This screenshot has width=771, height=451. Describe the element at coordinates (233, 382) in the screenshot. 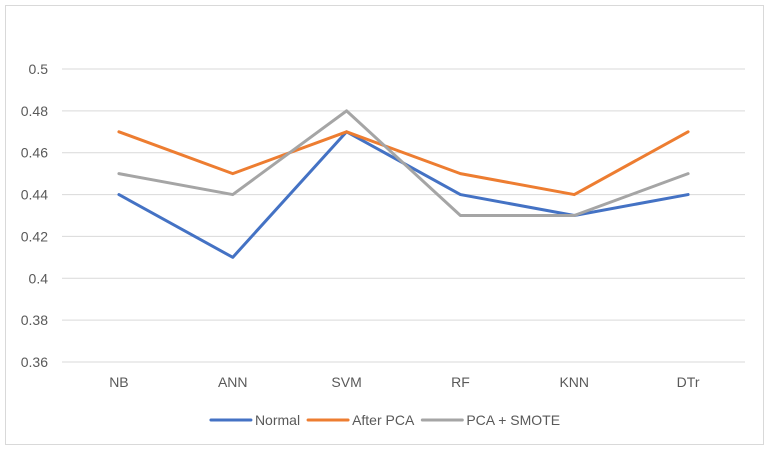

I see `x-tick-label: ANN` at that location.